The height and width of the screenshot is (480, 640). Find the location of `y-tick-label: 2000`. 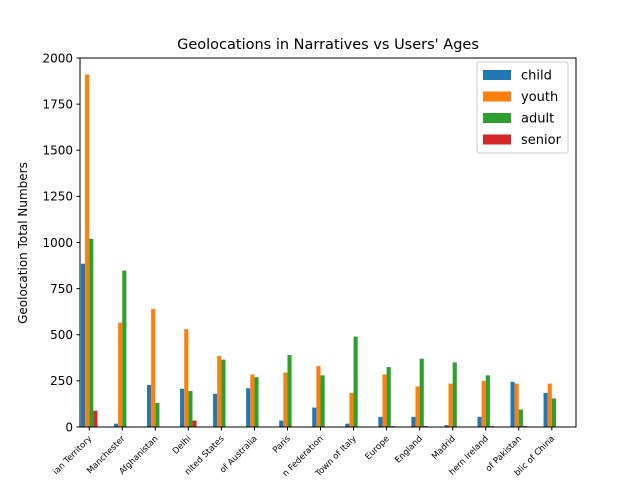

y-tick-label: 2000 is located at coordinates (57, 58).